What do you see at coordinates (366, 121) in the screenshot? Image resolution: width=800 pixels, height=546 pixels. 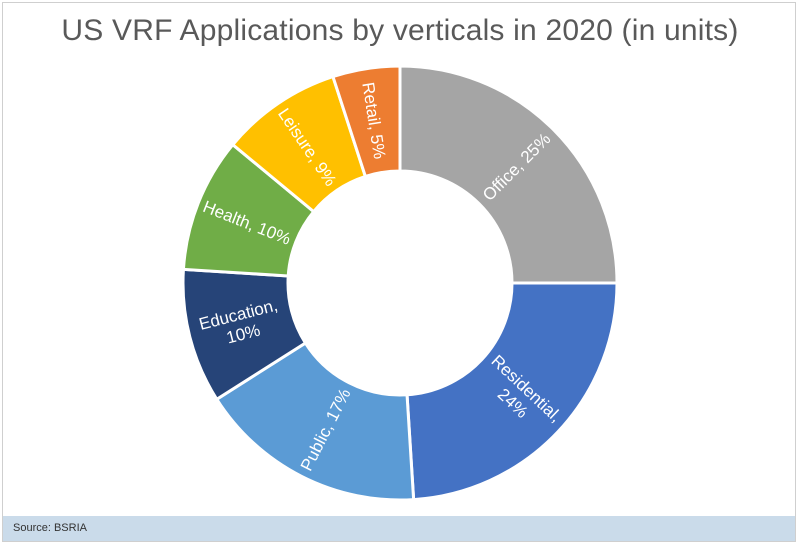 I see `slice-retail` at bounding box center [366, 121].